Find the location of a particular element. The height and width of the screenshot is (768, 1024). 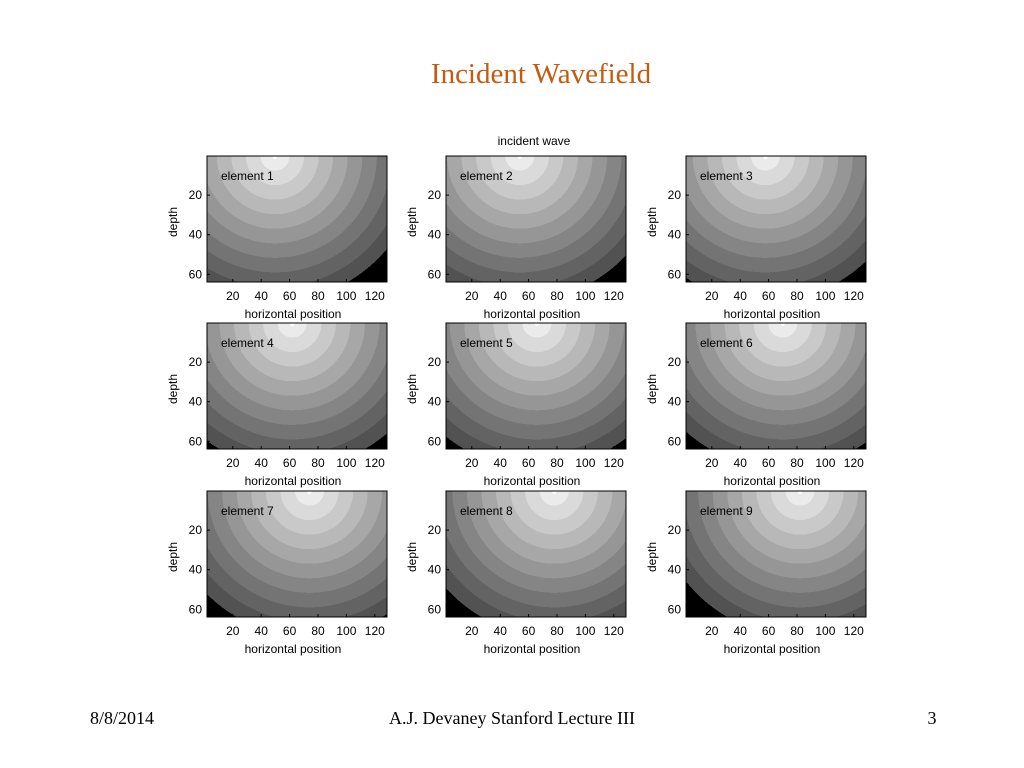

panel-label: element 3 is located at coordinates (726, 176).